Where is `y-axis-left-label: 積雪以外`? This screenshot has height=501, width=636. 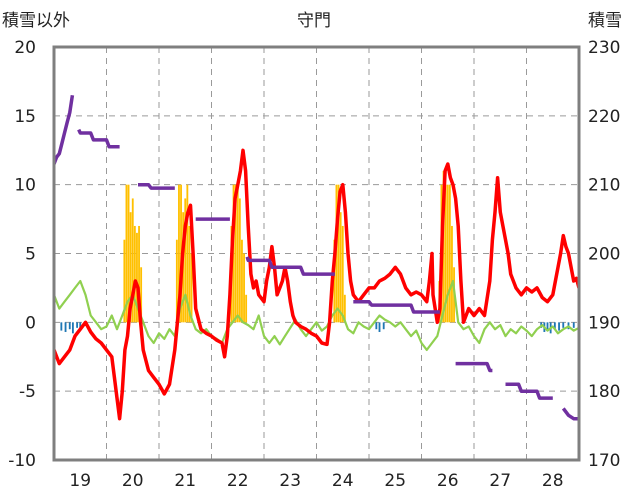
y-axis-left-label: 積雪以外 is located at coordinates (36, 21).